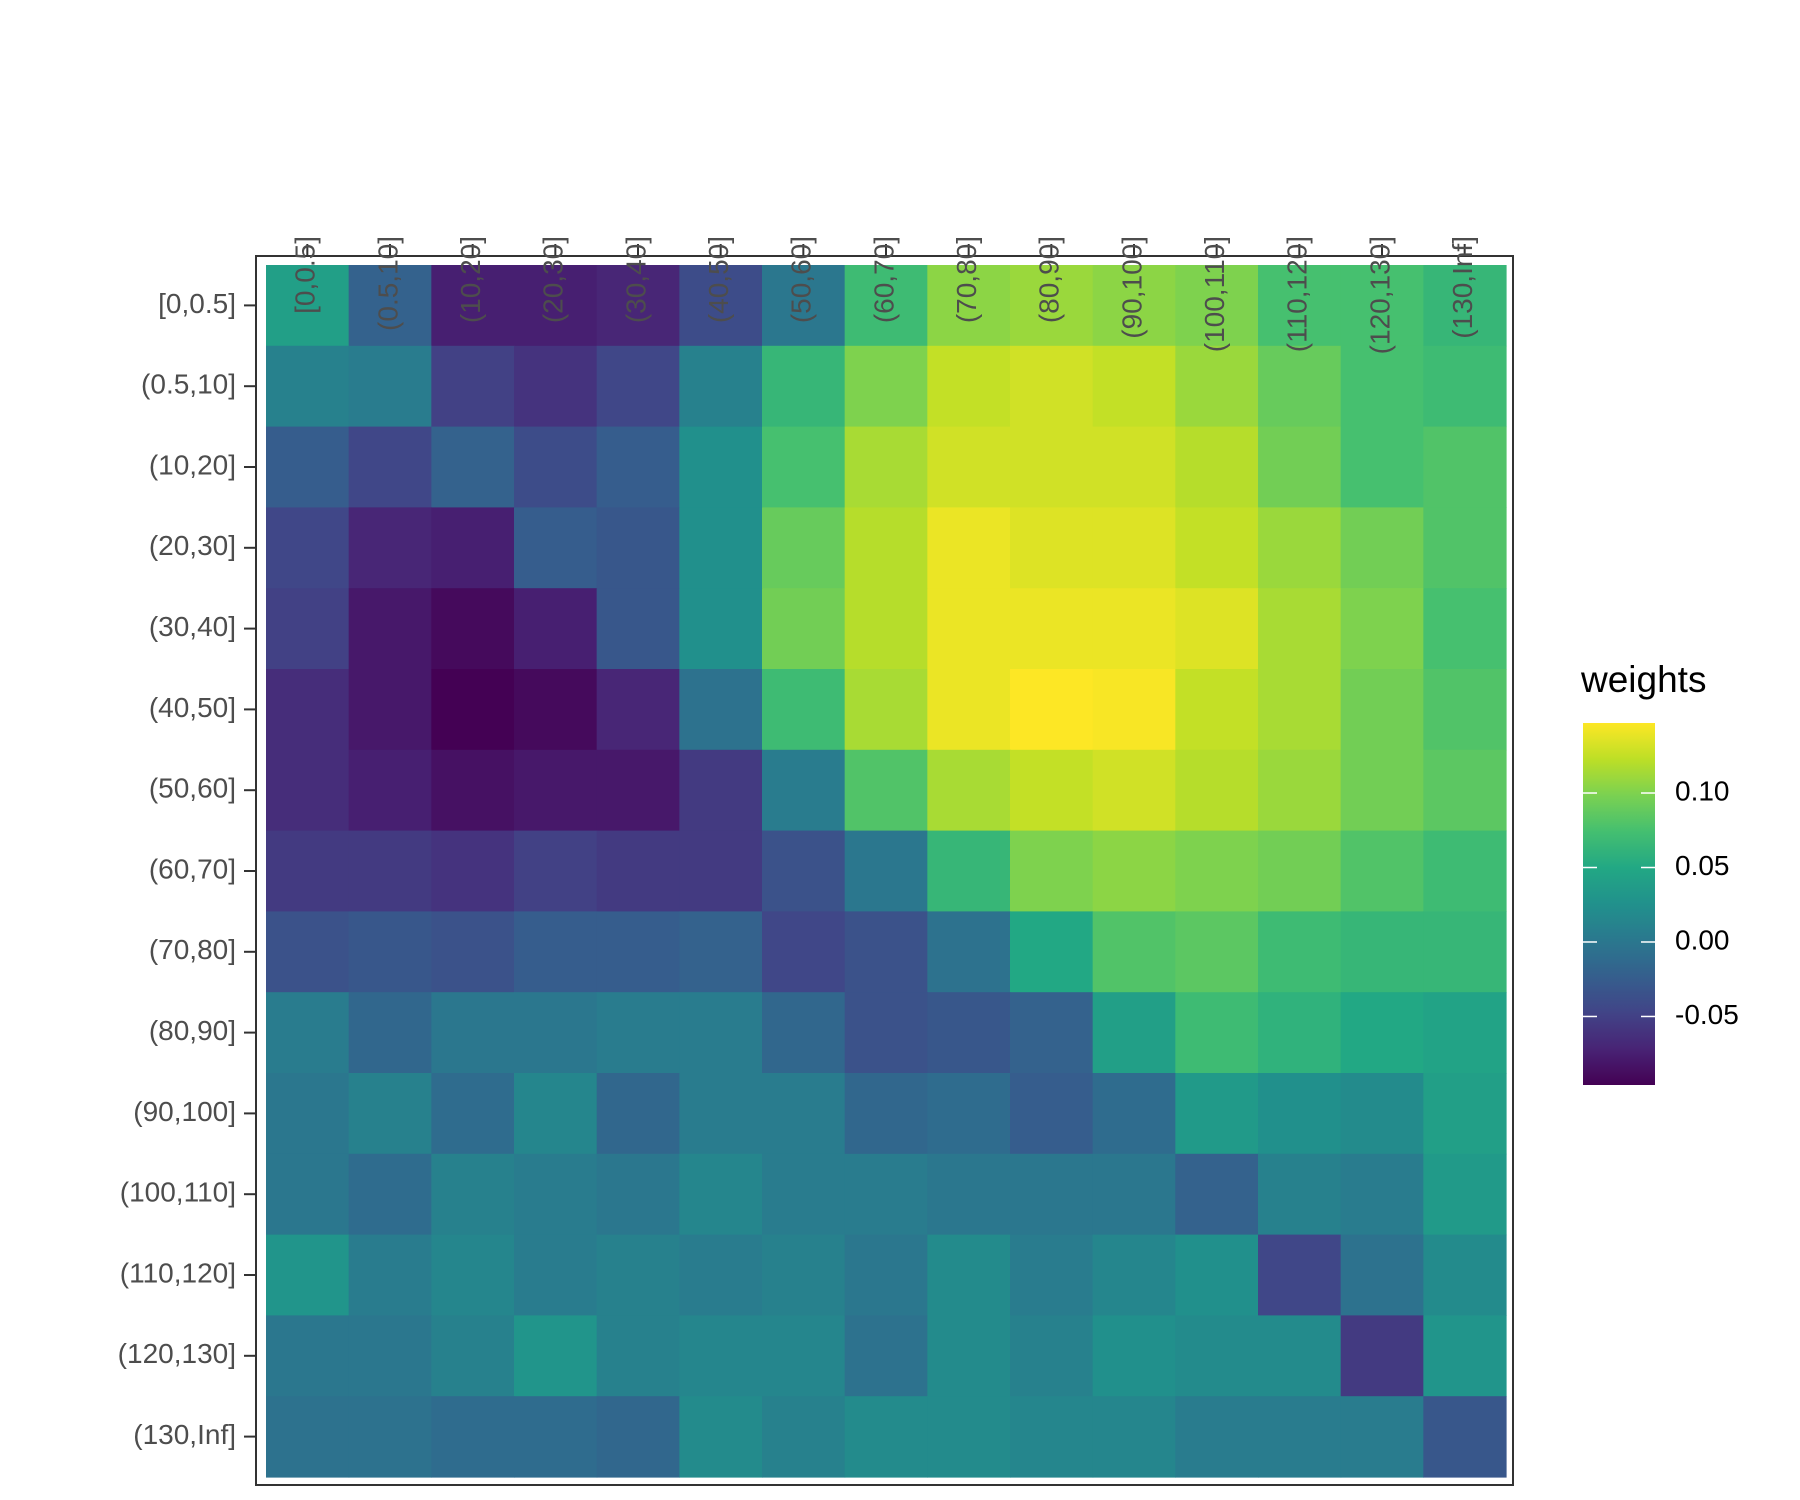 The image size is (1800, 1500). I want to click on y-tick-label: (60,70], so click(192, 868).